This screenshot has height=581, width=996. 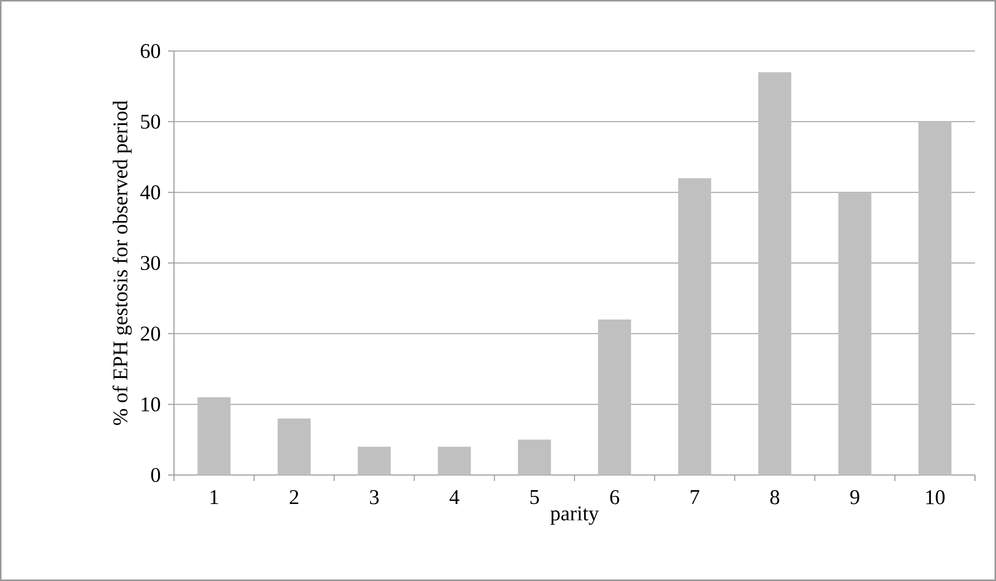 What do you see at coordinates (150, 192) in the screenshot?
I see `y-tick-label: 40` at bounding box center [150, 192].